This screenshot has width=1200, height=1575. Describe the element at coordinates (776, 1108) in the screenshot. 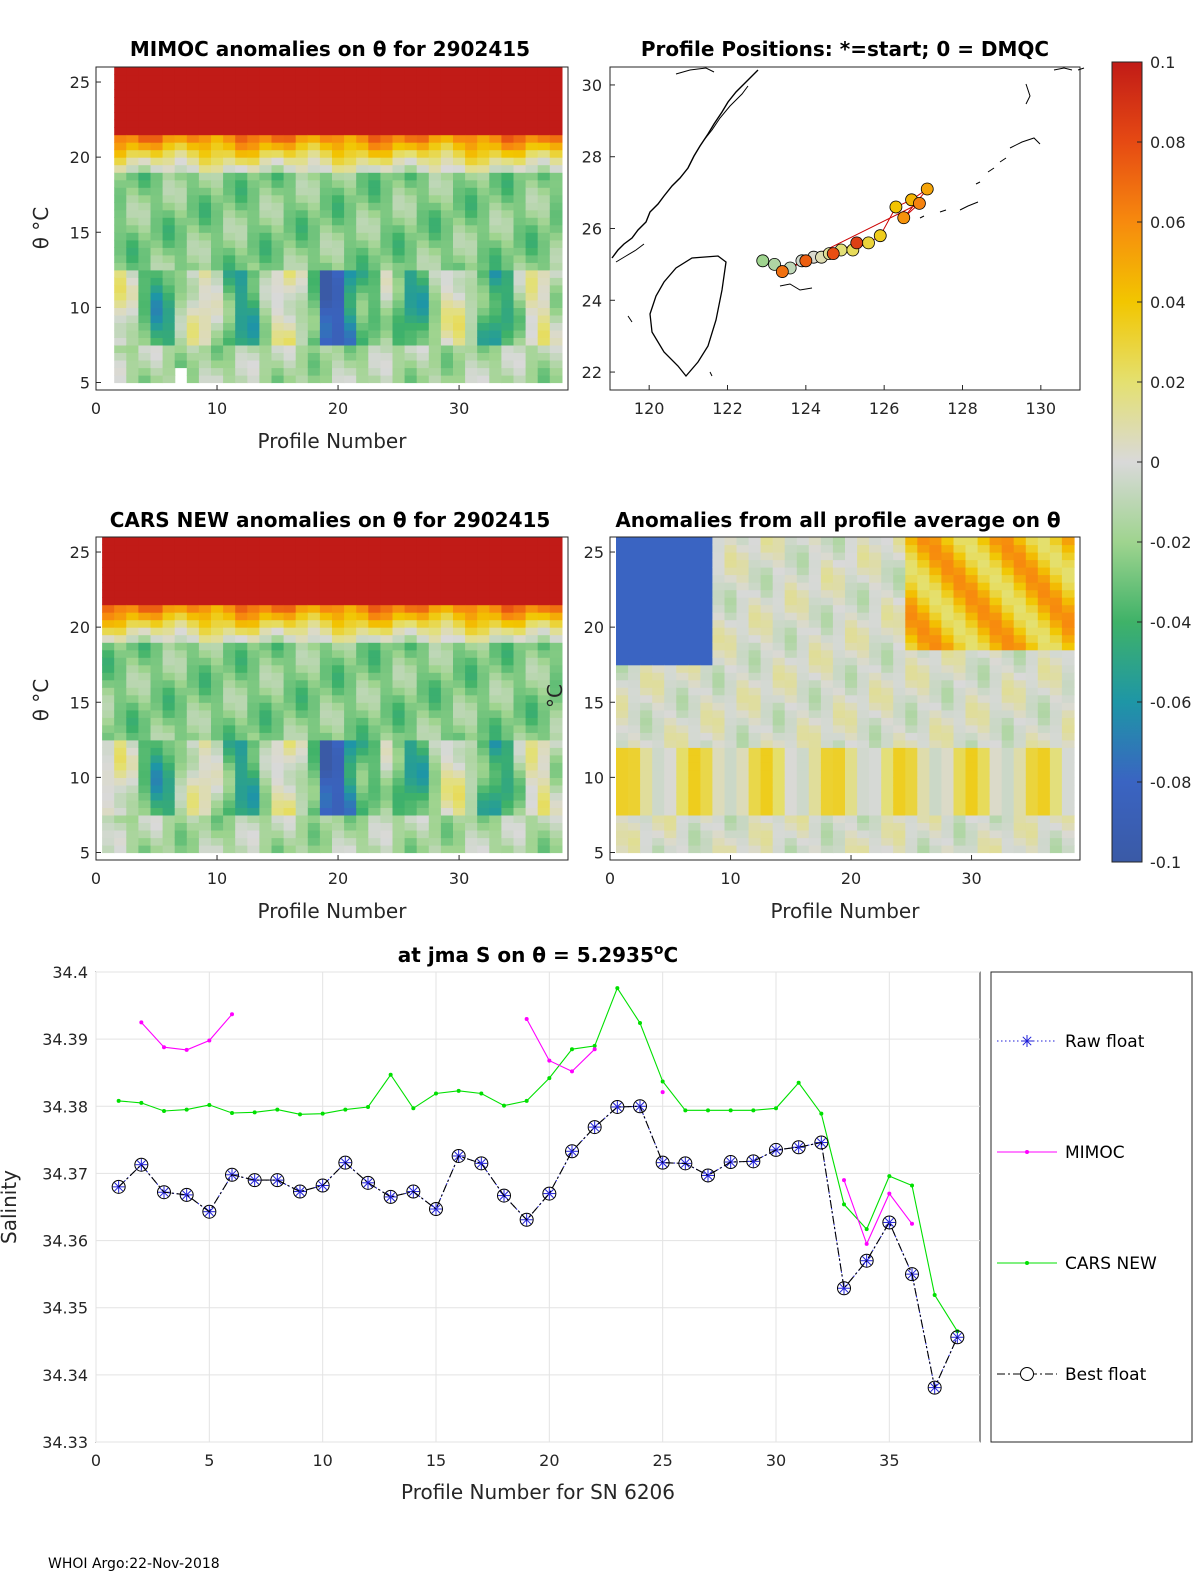

I see `point-cars-new` at that location.